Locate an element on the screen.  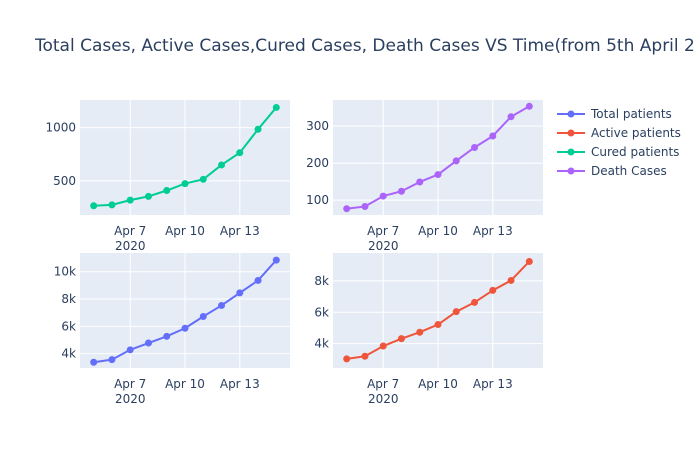
y-tick-label: 1000 is located at coordinates (60, 128).